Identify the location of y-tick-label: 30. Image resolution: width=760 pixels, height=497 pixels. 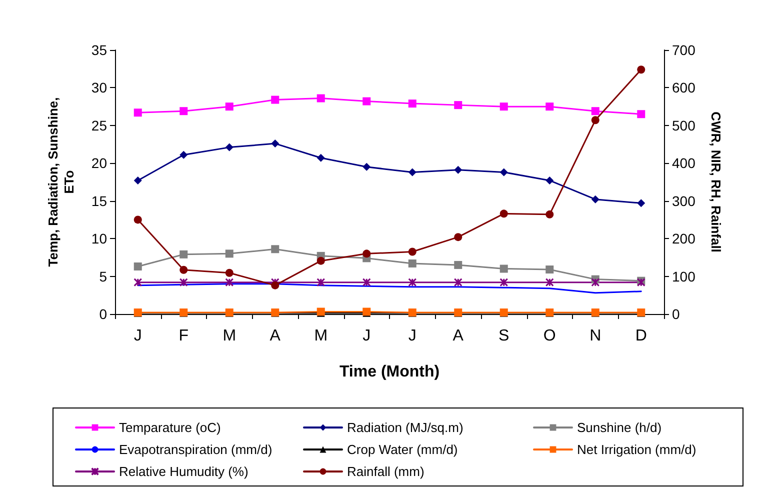
(99, 88).